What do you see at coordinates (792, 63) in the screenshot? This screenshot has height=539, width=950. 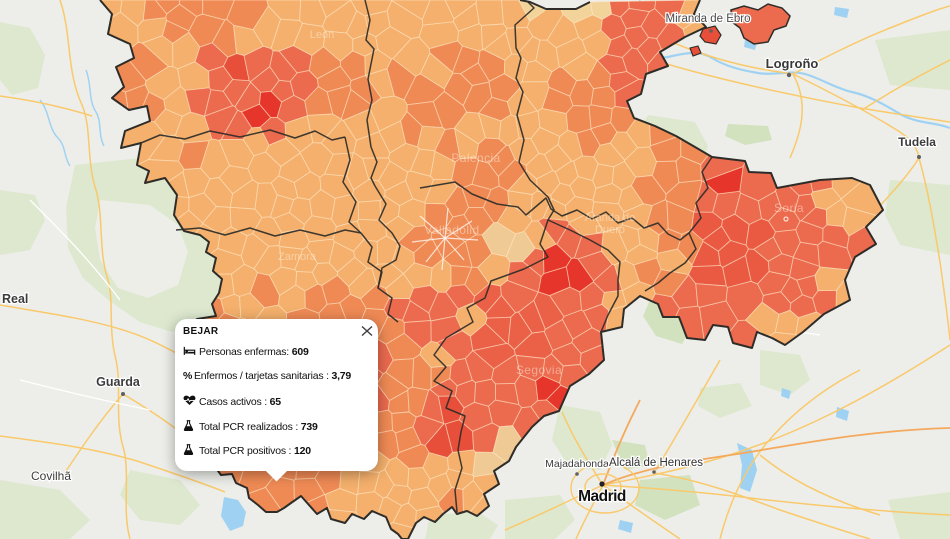 I see `svg-text: Logroño` at bounding box center [792, 63].